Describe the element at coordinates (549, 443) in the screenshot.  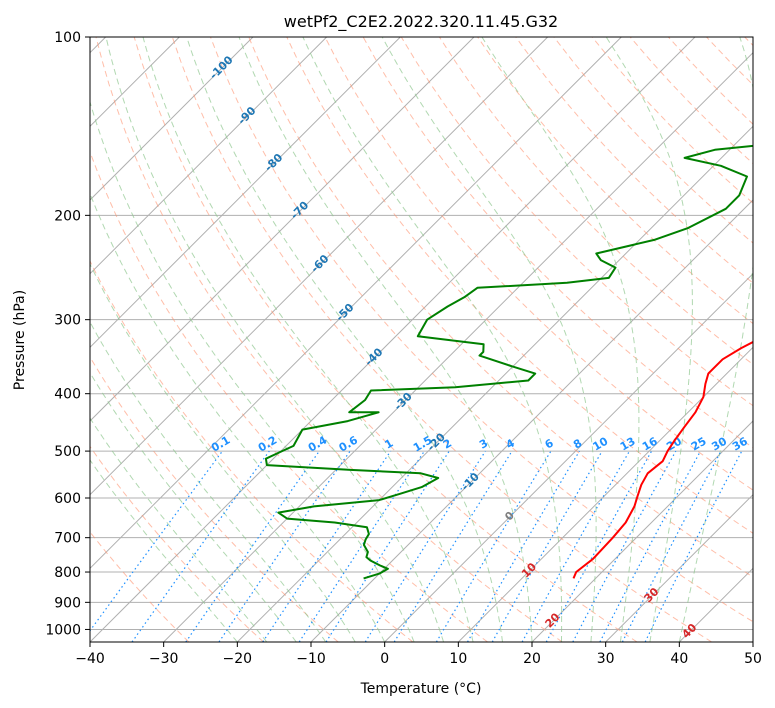
I see `mixing-ratio-label: 6` at that location.